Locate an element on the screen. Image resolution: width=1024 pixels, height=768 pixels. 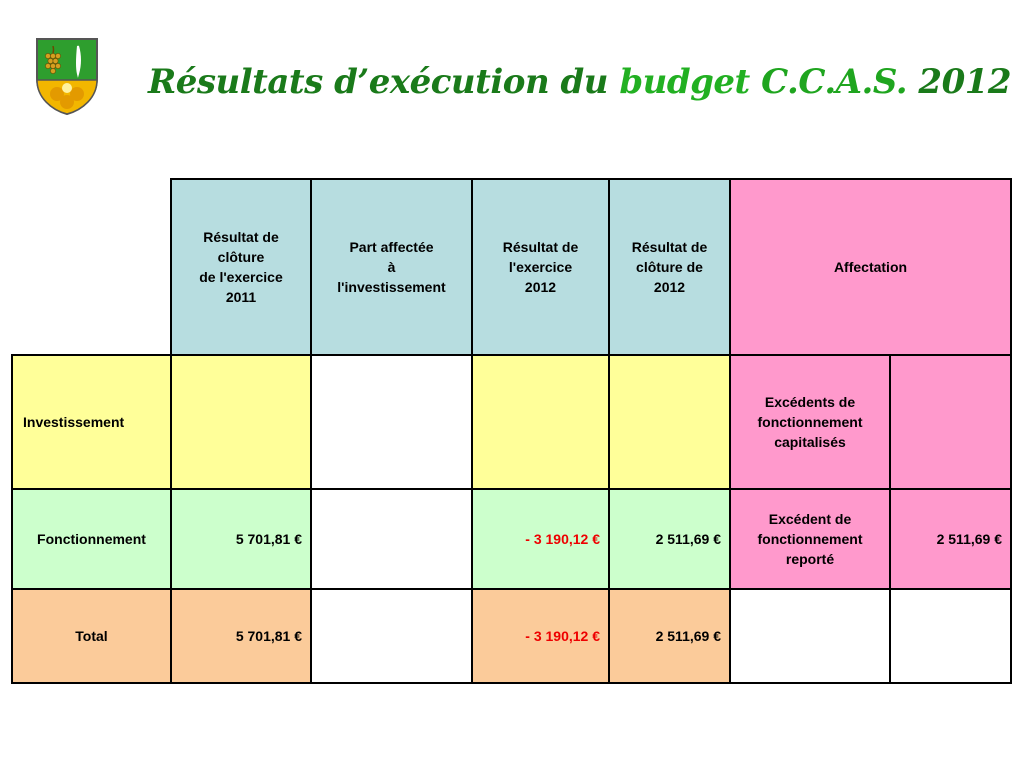
cell-fonc-resultat-2012: - 3 190,12 € is located at coordinates (540, 539).